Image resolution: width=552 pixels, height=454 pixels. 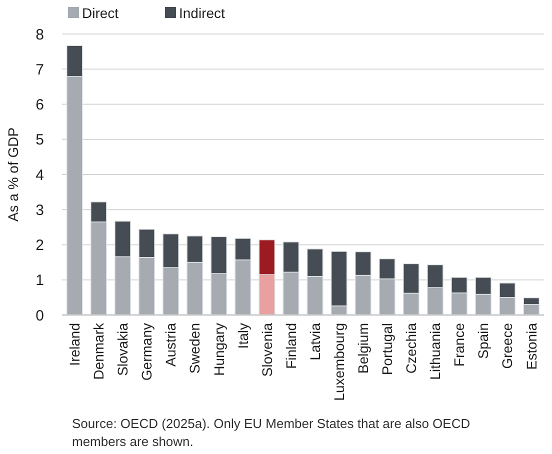 I want to click on x-tick-label: Spain, so click(x=483, y=341).